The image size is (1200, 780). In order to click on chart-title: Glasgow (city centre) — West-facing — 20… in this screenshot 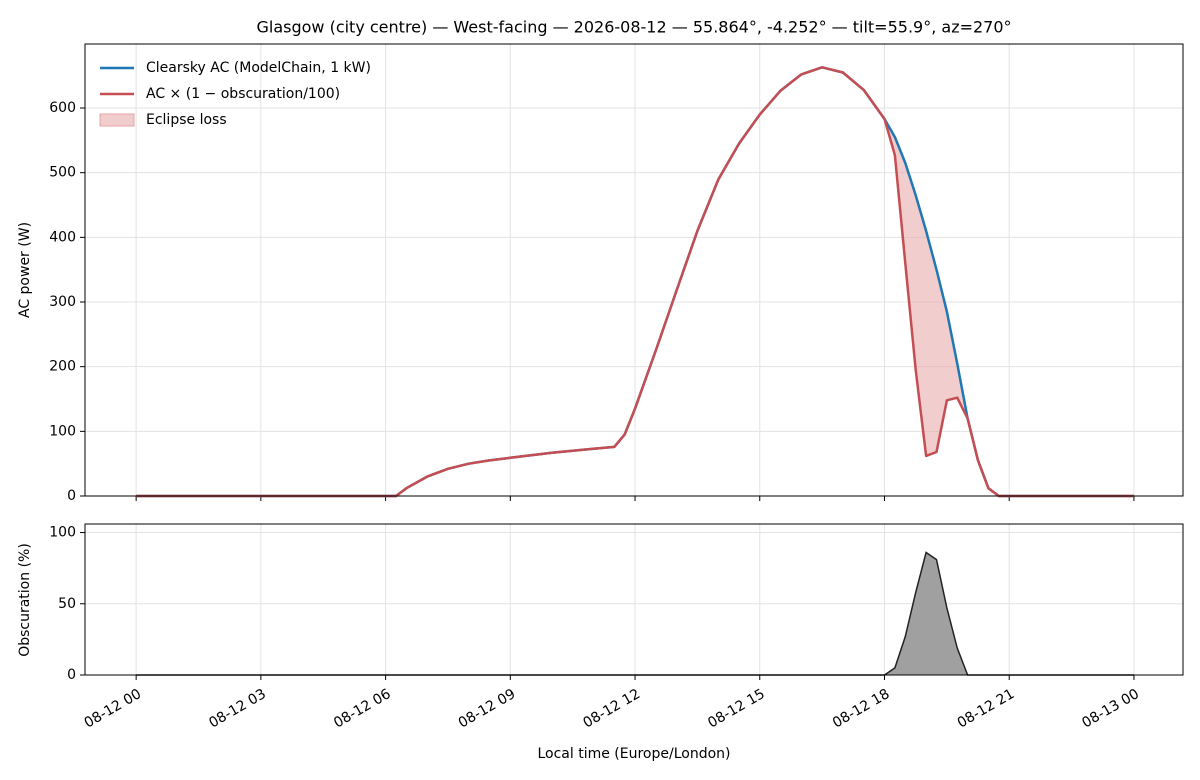, I will do `click(633, 27)`.